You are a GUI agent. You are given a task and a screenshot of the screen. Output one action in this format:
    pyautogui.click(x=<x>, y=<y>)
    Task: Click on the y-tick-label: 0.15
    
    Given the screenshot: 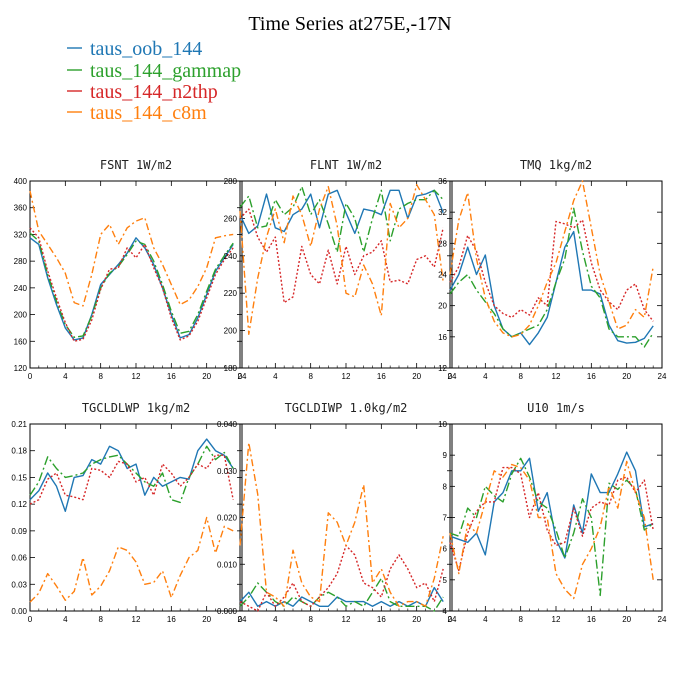 What is the action you would take?
    pyautogui.click(x=19, y=477)
    